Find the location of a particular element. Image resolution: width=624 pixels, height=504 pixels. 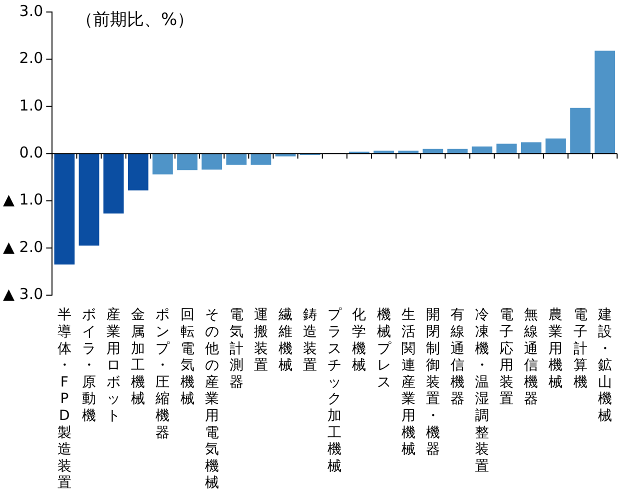

x-tick-label: 機械プレス is located at coordinates (384, 348).